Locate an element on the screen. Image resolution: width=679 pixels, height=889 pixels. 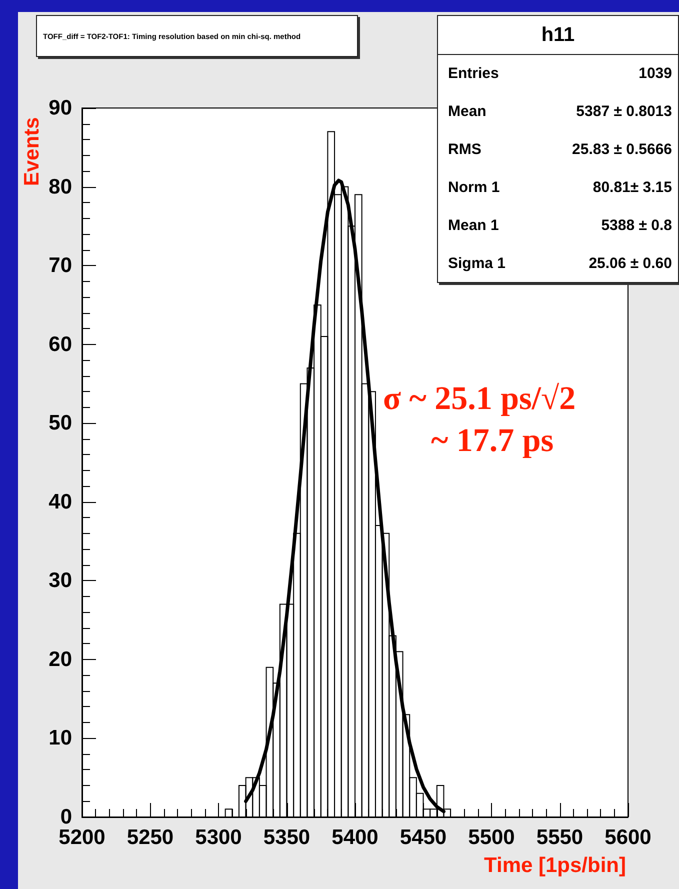
annotation: Sigma 1 is located at coordinates (477, 264).